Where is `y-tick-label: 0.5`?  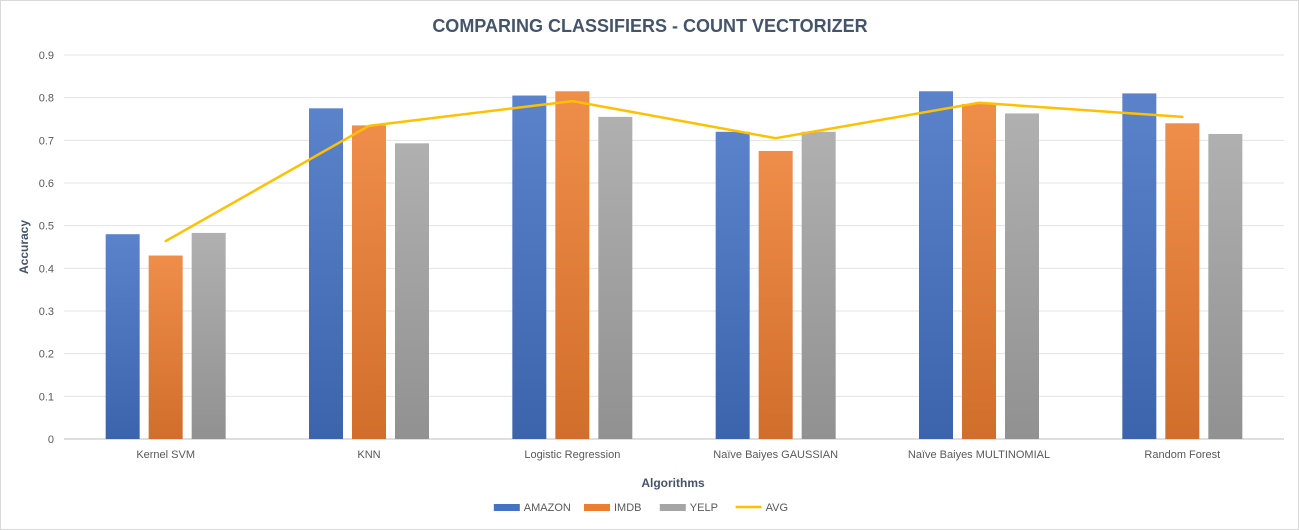 y-tick-label: 0.5 is located at coordinates (46, 227).